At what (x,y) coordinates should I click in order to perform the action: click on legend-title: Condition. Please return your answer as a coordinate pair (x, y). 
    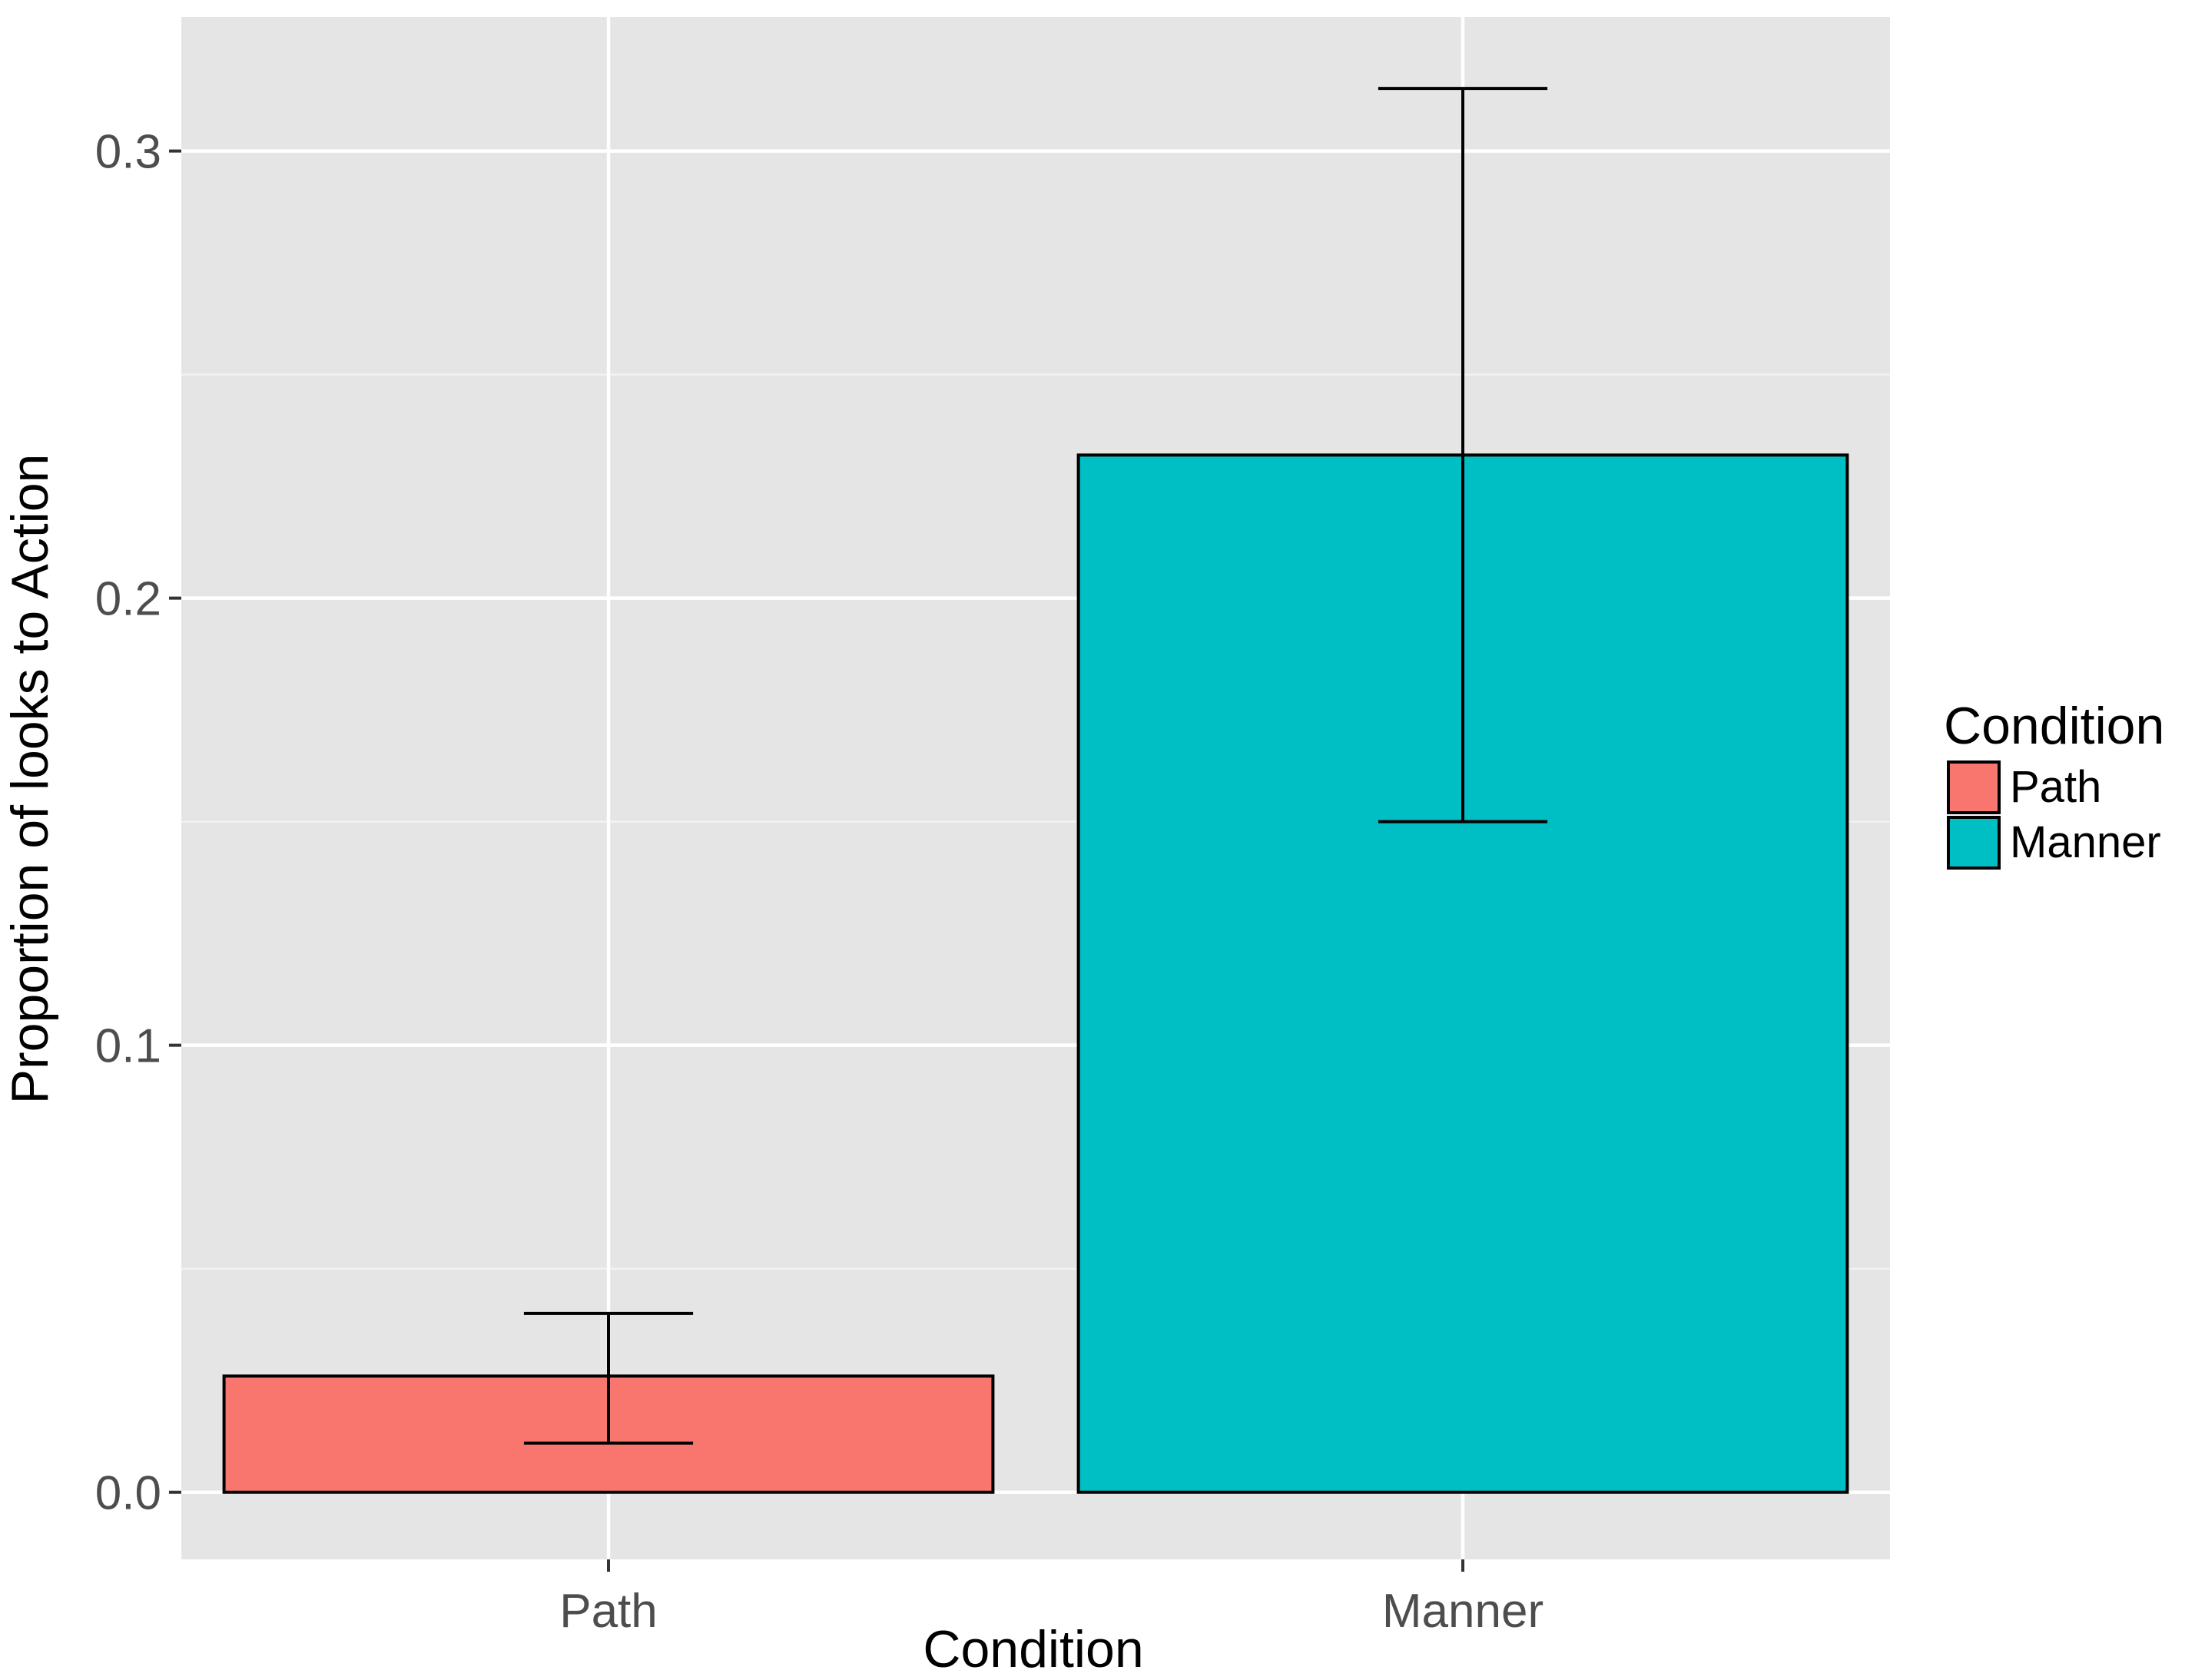
    Looking at the image, I should click on (2054, 726).